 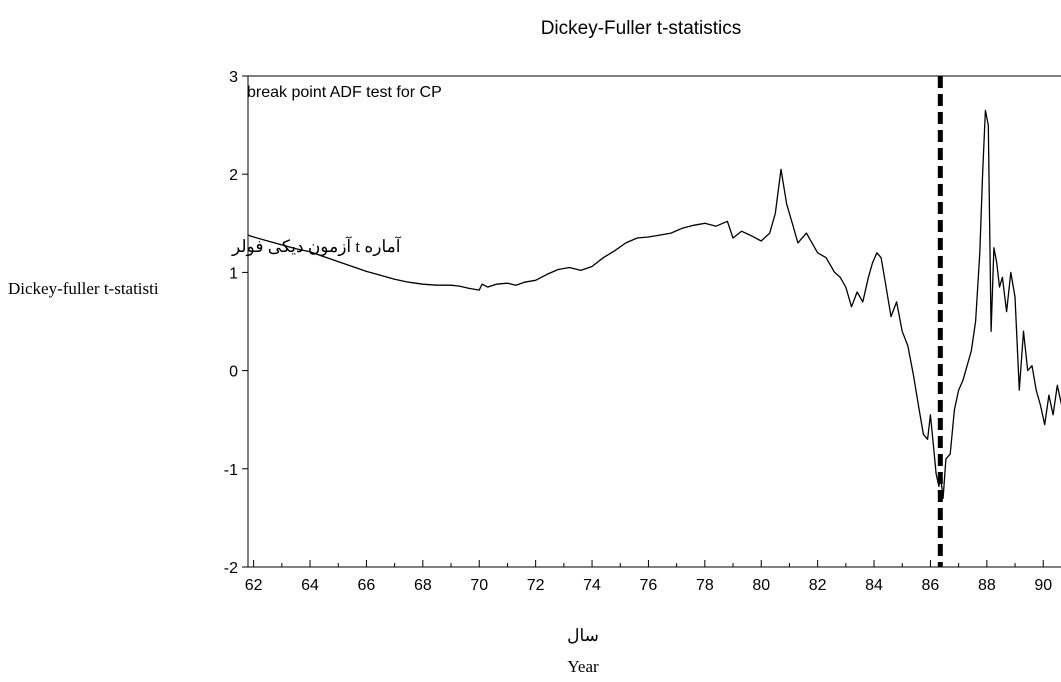 I want to click on y-tick-label: -1, so click(x=231, y=470).